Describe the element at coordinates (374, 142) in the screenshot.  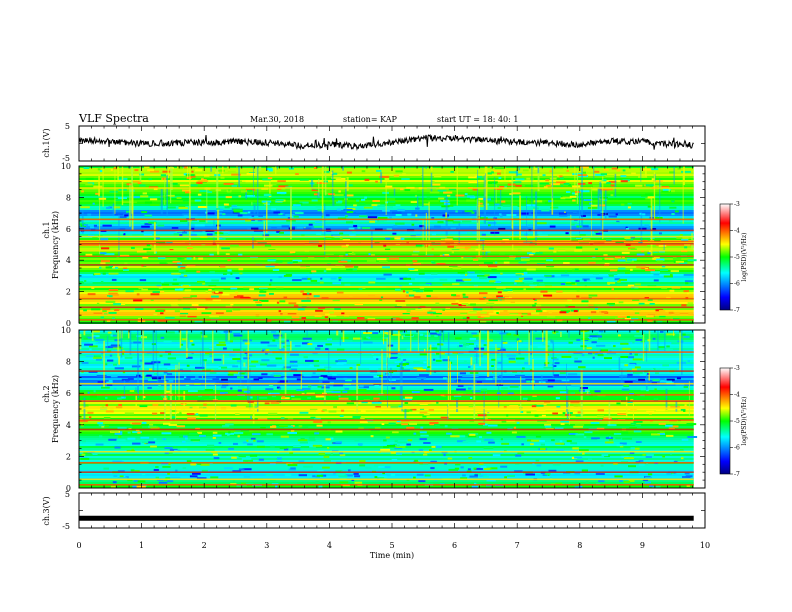
I see `ch1-waveform-panel: 5 -5 ch.1(V)` at that location.